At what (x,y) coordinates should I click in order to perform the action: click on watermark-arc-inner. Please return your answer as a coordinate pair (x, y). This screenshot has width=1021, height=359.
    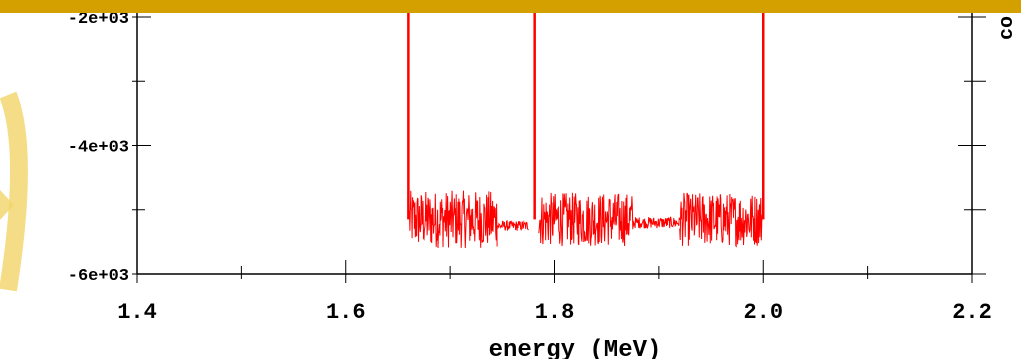
    Looking at the image, I should click on (7, 205).